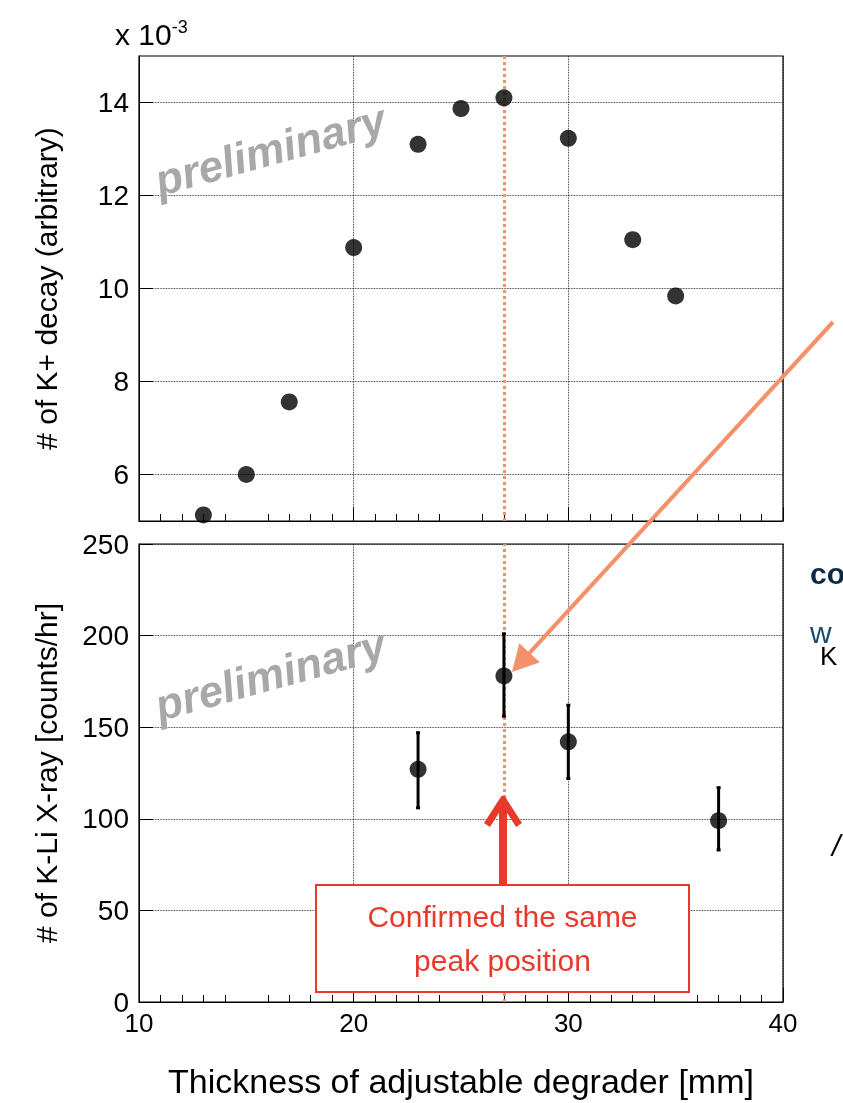 The width and height of the screenshot is (843, 1103). Describe the element at coordinates (46, 773) in the screenshot. I see `y-axis-title: # of K-Li X-ray [counts/hr]` at that location.